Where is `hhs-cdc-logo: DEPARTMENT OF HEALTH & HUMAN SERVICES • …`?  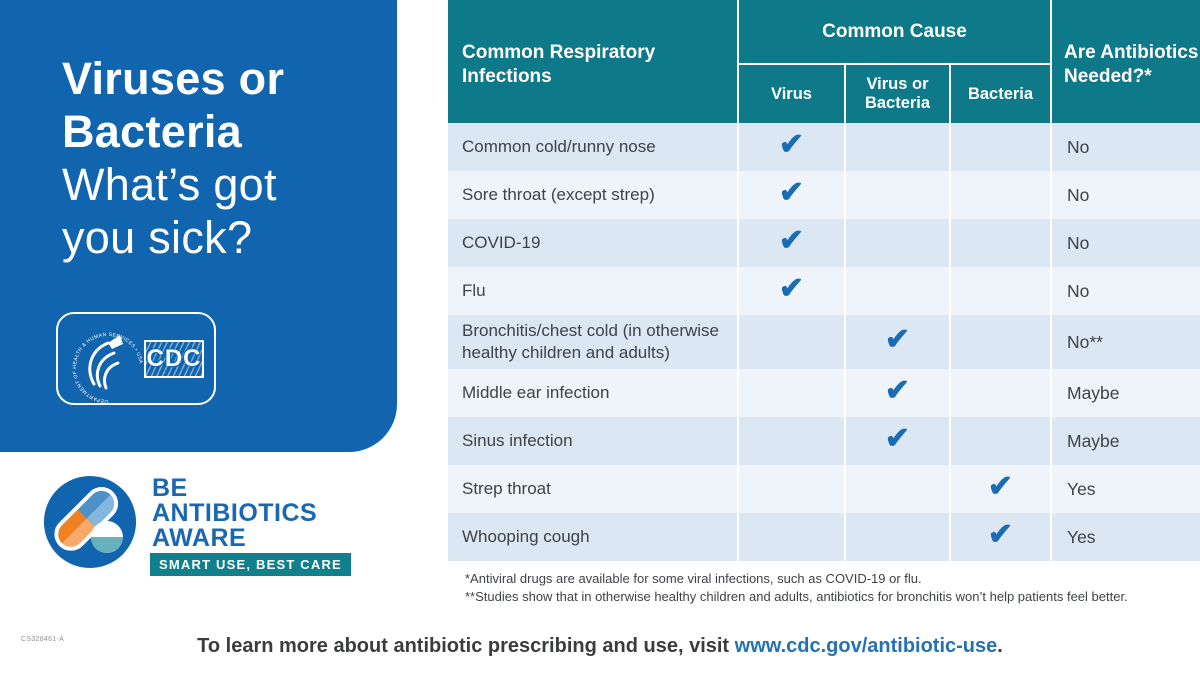 hhs-cdc-logo: DEPARTMENT OF HEALTH & HUMAN SERVICES • … is located at coordinates (136, 358).